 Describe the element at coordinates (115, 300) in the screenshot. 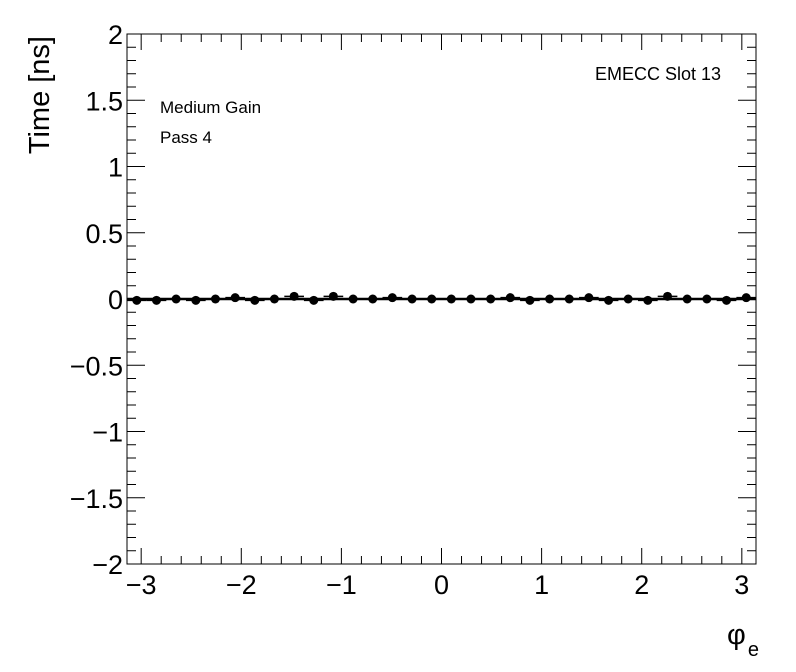

I see `y-tick-label: 0` at that location.